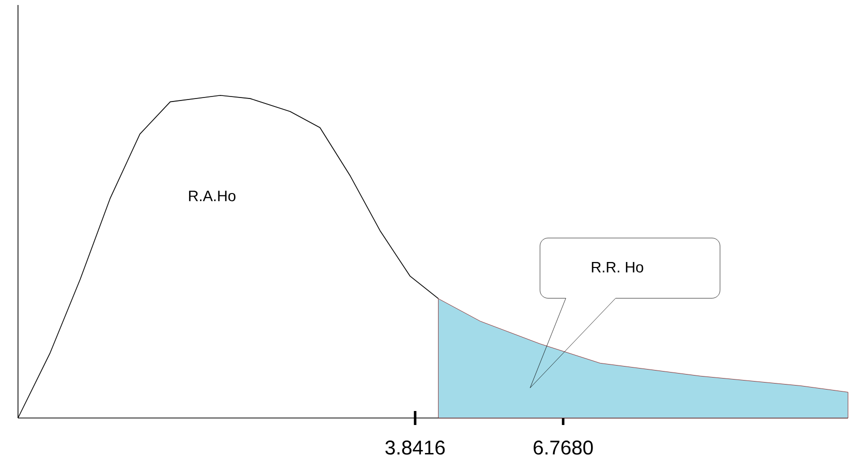 The height and width of the screenshot is (474, 850). What do you see at coordinates (212, 196) in the screenshot?
I see `annotation: R.A.Ho` at bounding box center [212, 196].